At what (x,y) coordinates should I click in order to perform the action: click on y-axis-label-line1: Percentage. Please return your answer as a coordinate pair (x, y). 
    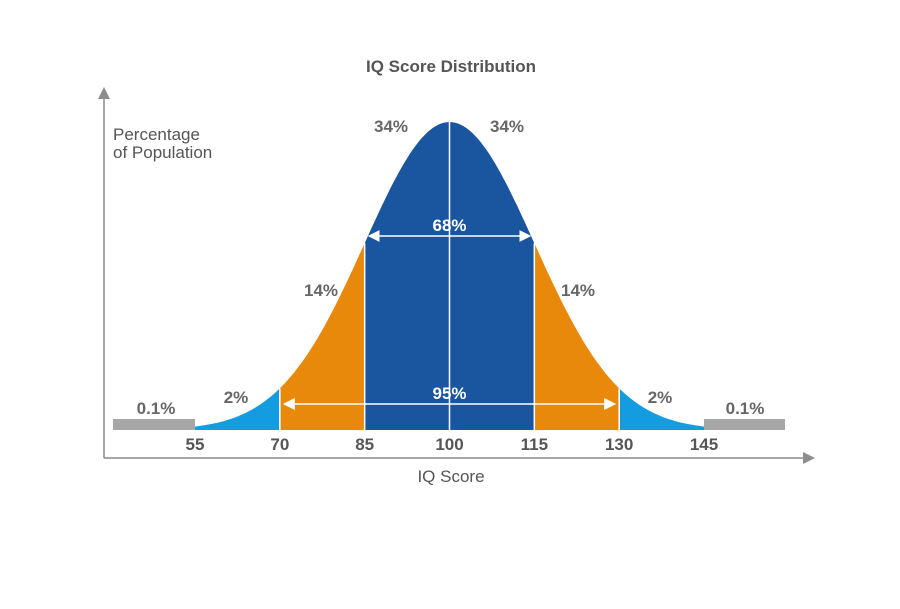
    Looking at the image, I should click on (156, 134).